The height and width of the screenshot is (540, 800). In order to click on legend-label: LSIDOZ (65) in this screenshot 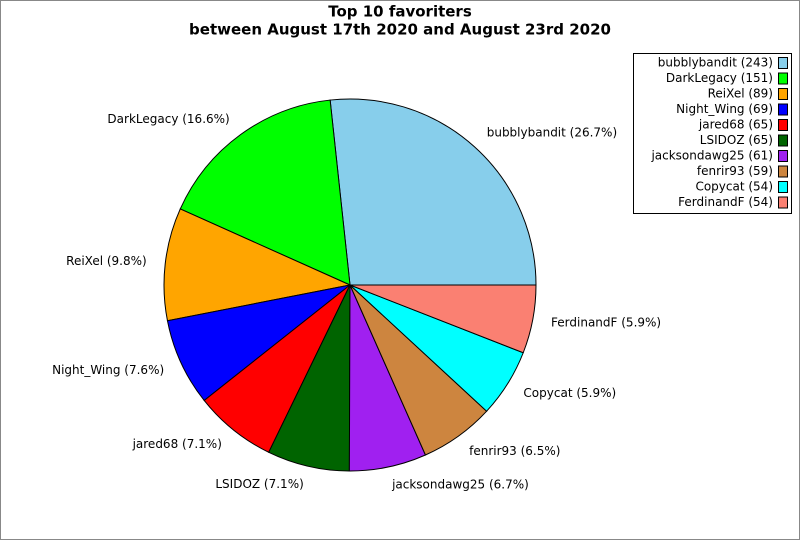, I will do `click(736, 140)`.